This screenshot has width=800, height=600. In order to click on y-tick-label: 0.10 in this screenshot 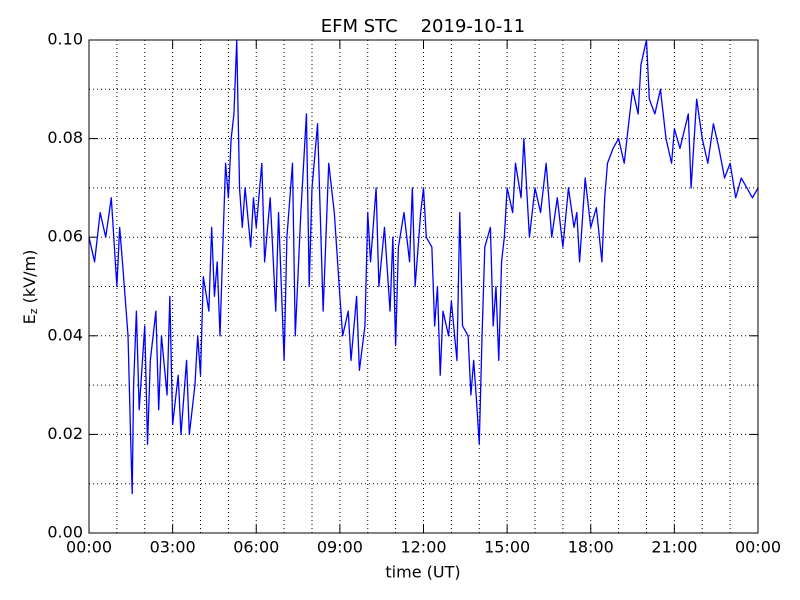, I will do `click(65, 39)`.